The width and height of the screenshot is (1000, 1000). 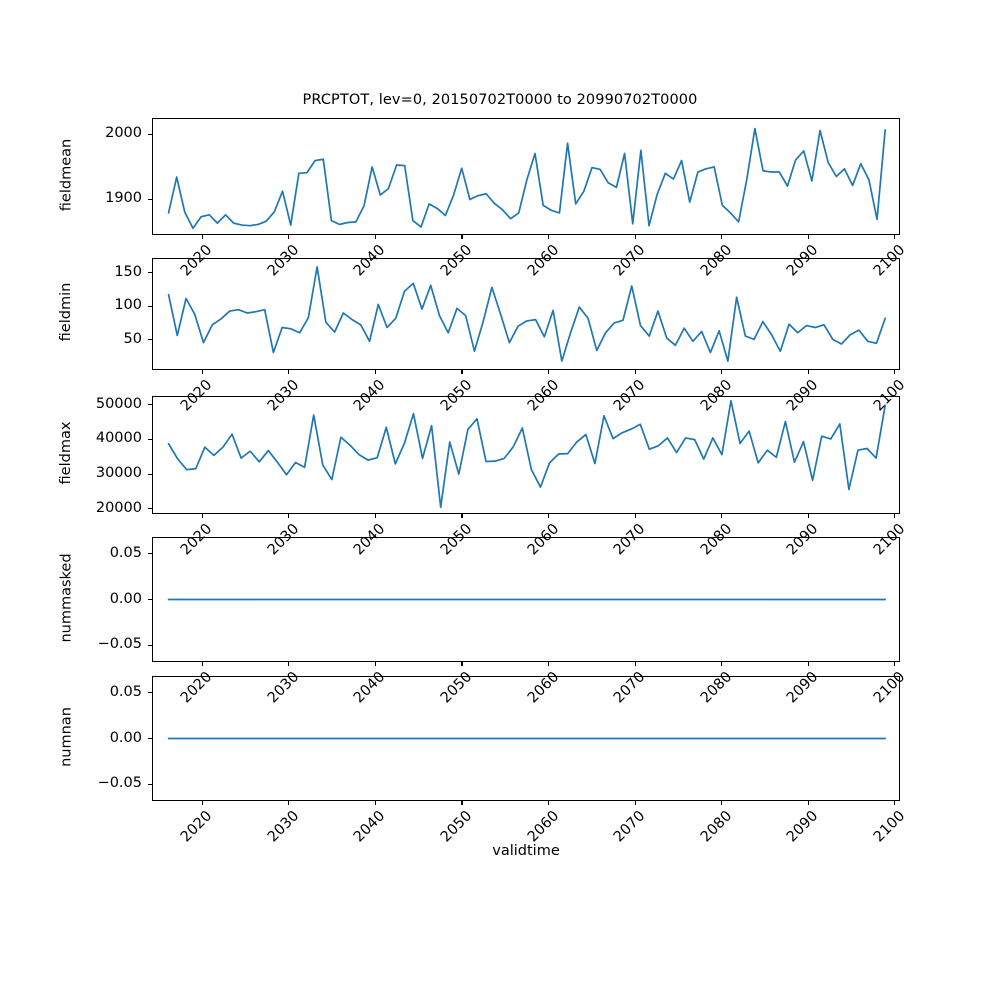 What do you see at coordinates (526, 851) in the screenshot?
I see `x-axis-label: validtime` at bounding box center [526, 851].